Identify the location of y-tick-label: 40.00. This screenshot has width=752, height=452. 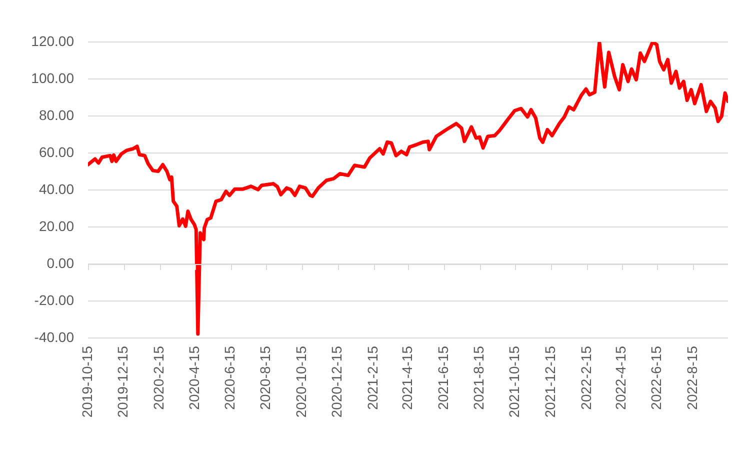
(56, 188).